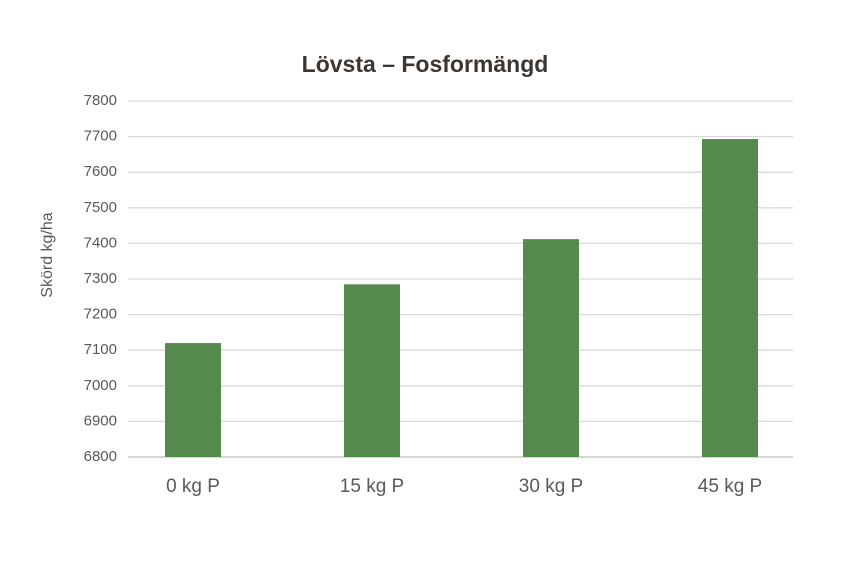 This screenshot has height=585, width=845. I want to click on y-tick-label: 7100, so click(100, 349).